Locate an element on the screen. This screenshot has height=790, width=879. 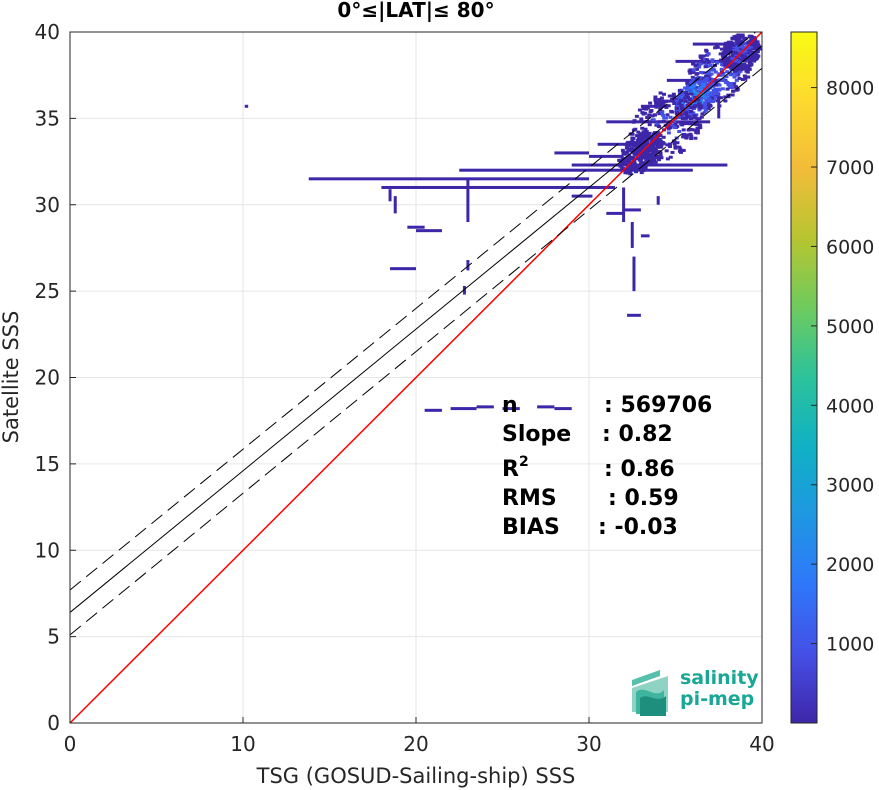
logo-mark-icon is located at coordinates (650, 693).